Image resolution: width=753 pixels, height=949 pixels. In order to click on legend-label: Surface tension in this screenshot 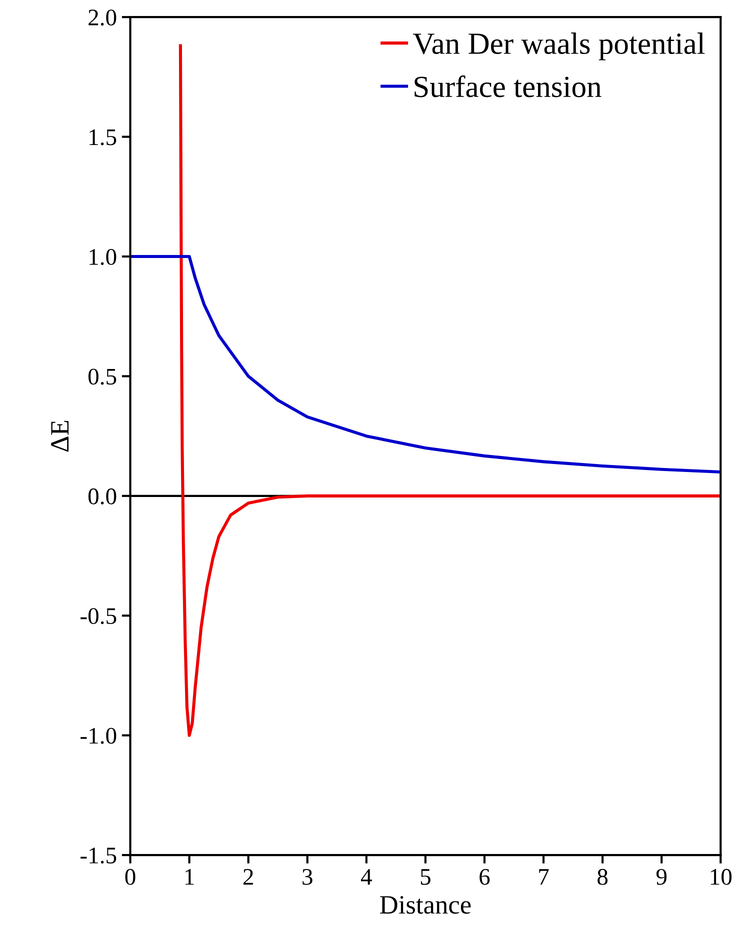, I will do `click(508, 86)`.